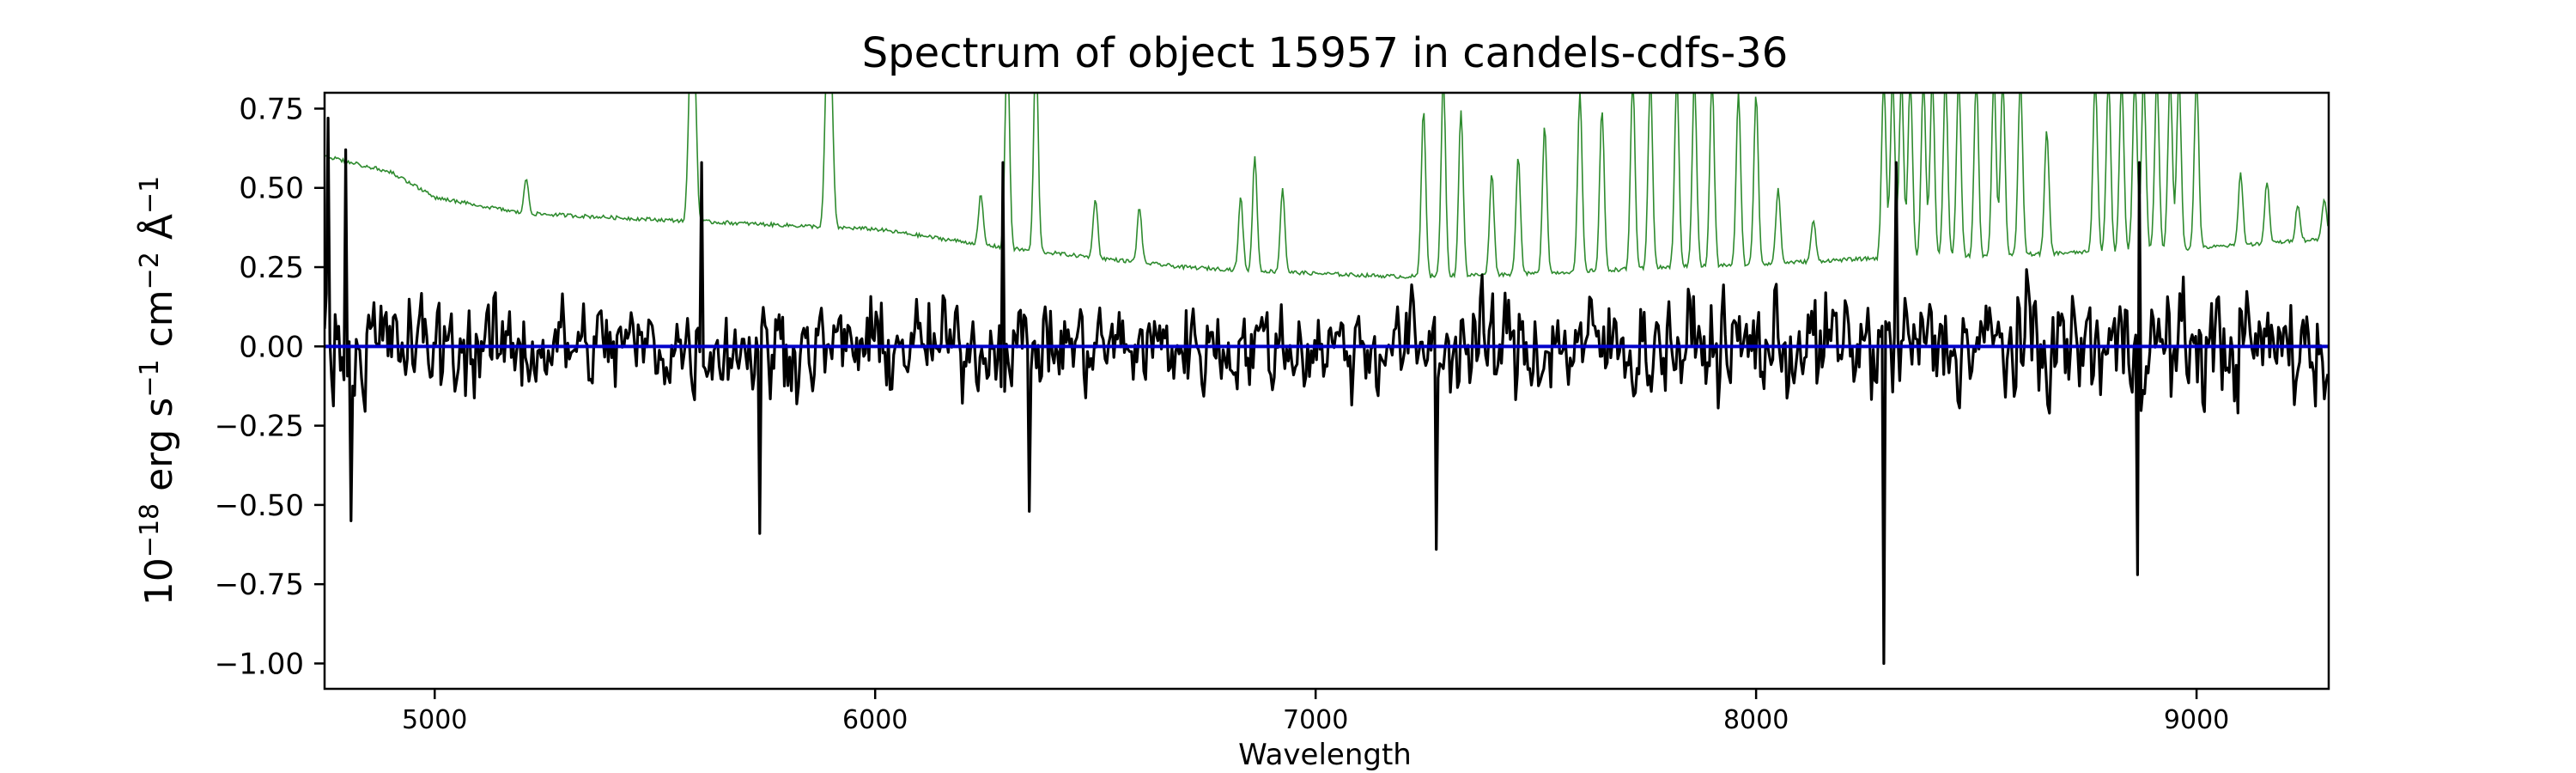 This screenshot has width=2576, height=773. I want to click on y-tick-label: 0.00, so click(271, 347).